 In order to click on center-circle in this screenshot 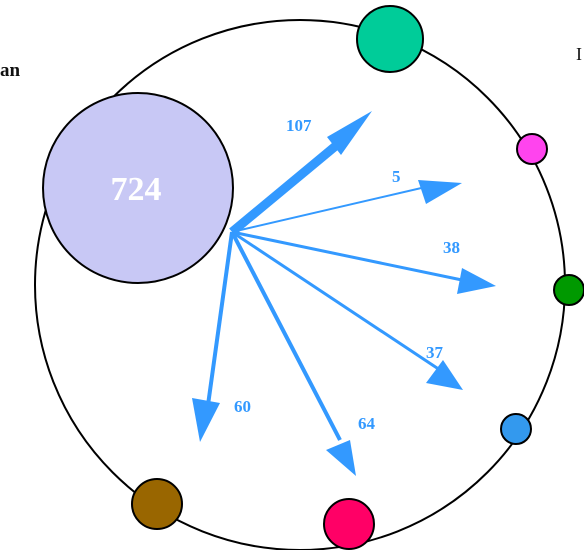, I will do `click(138, 188)`.